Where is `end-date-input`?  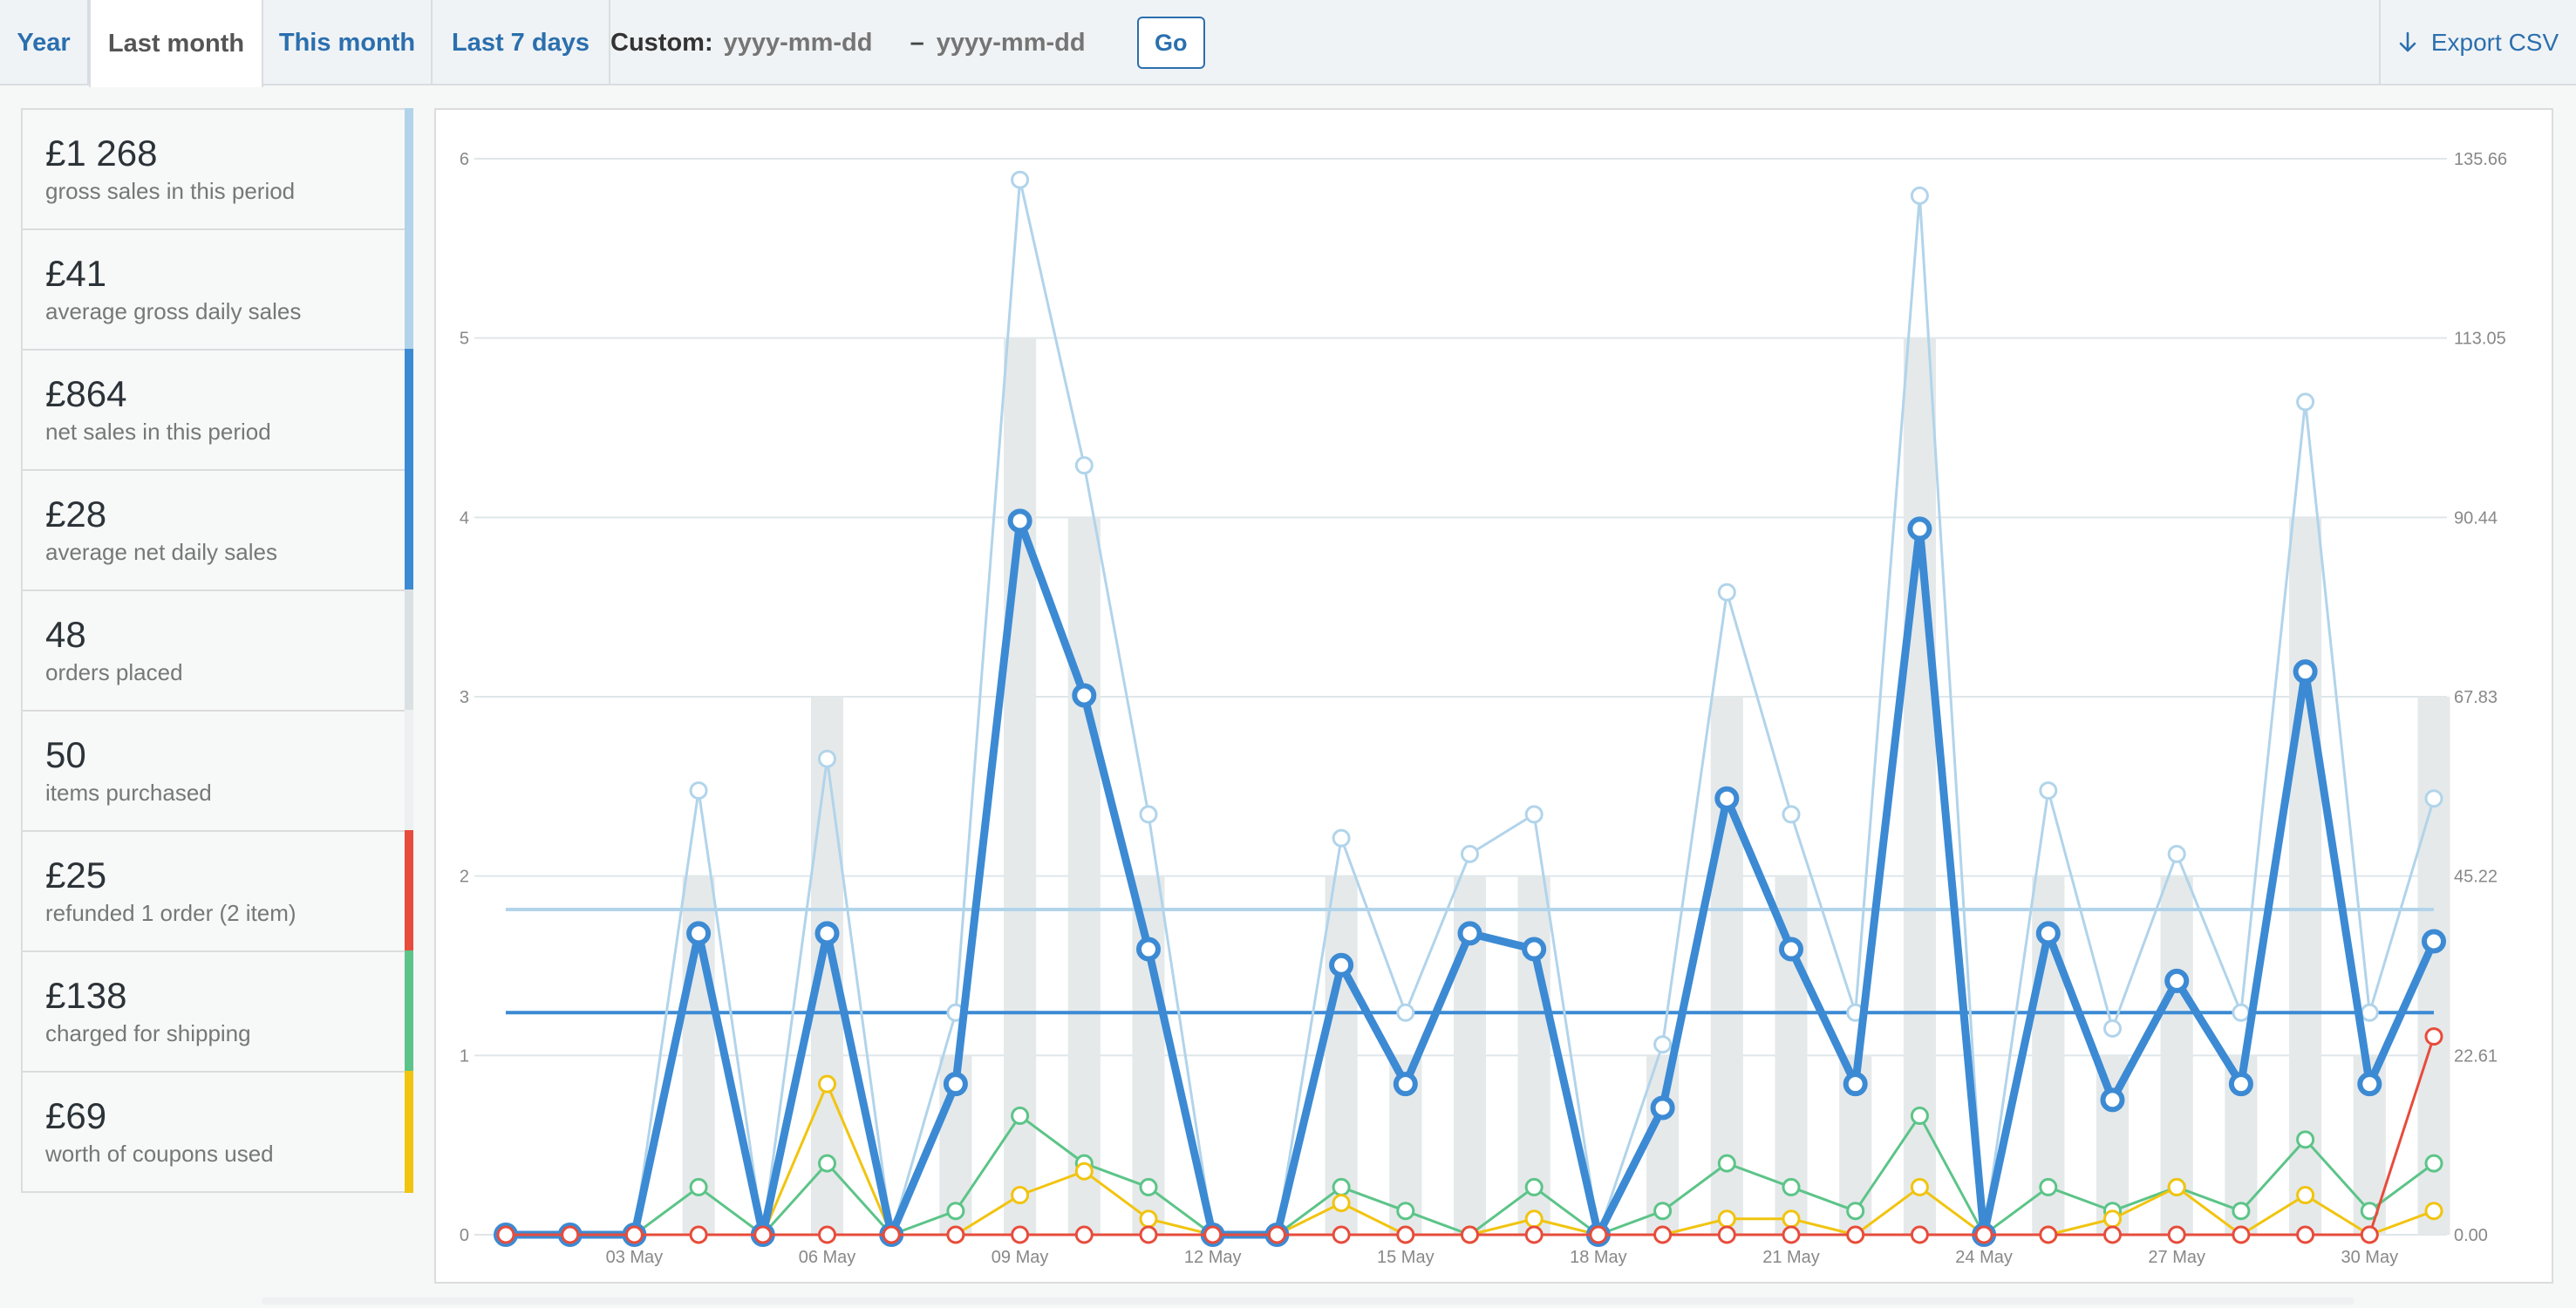 end-date-input is located at coordinates (1023, 43).